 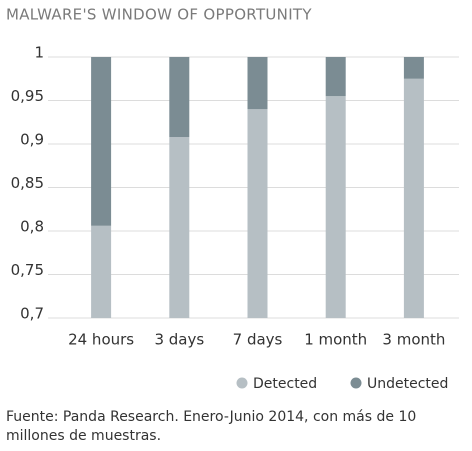 I want to click on legend-label: Undetected, so click(x=407, y=384).